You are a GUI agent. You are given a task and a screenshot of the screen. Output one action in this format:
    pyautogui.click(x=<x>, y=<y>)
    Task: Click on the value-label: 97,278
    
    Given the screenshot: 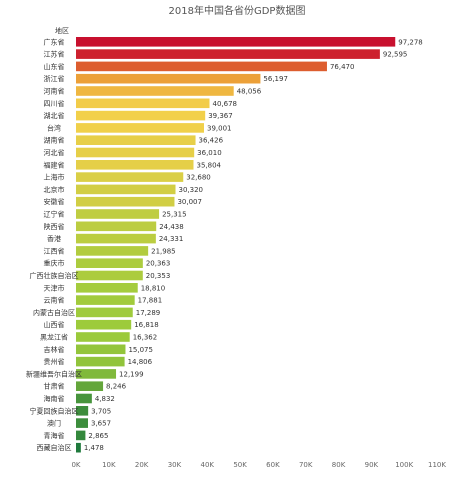 What is the action you would take?
    pyautogui.click(x=410, y=42)
    